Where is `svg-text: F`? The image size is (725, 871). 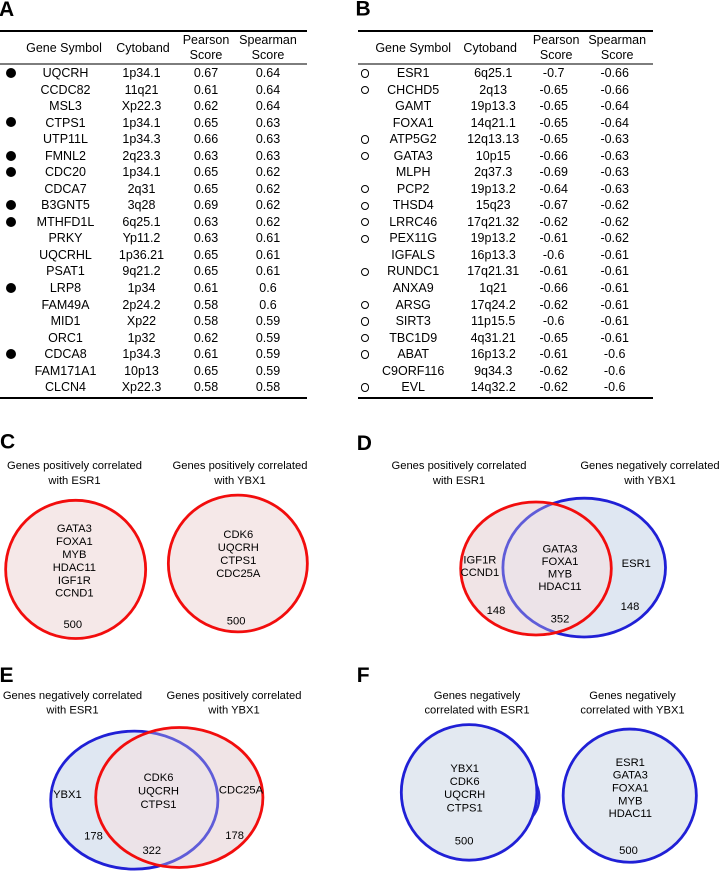 svg-text: F is located at coordinates (363, 675).